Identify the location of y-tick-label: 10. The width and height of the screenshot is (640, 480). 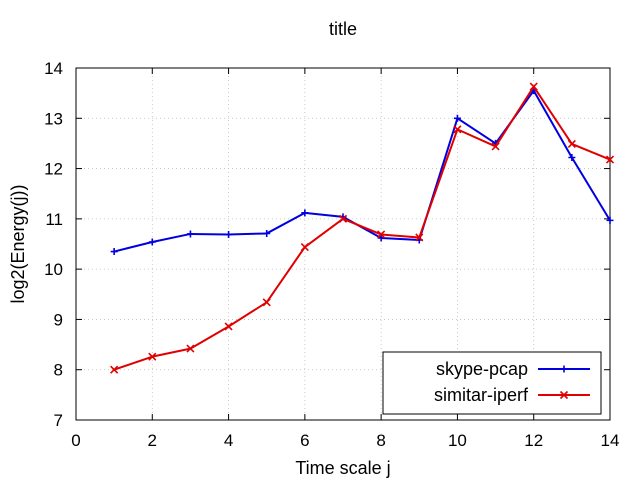
(53, 269).